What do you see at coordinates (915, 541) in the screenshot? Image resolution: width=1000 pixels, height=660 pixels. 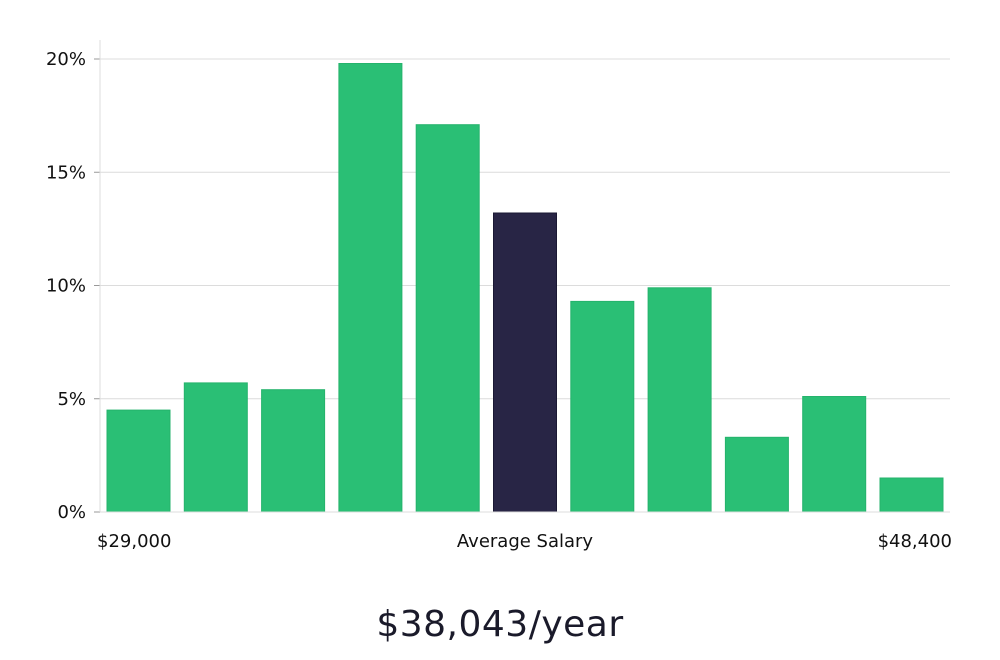 I see `x-axis-end-label: $48,400` at bounding box center [915, 541].